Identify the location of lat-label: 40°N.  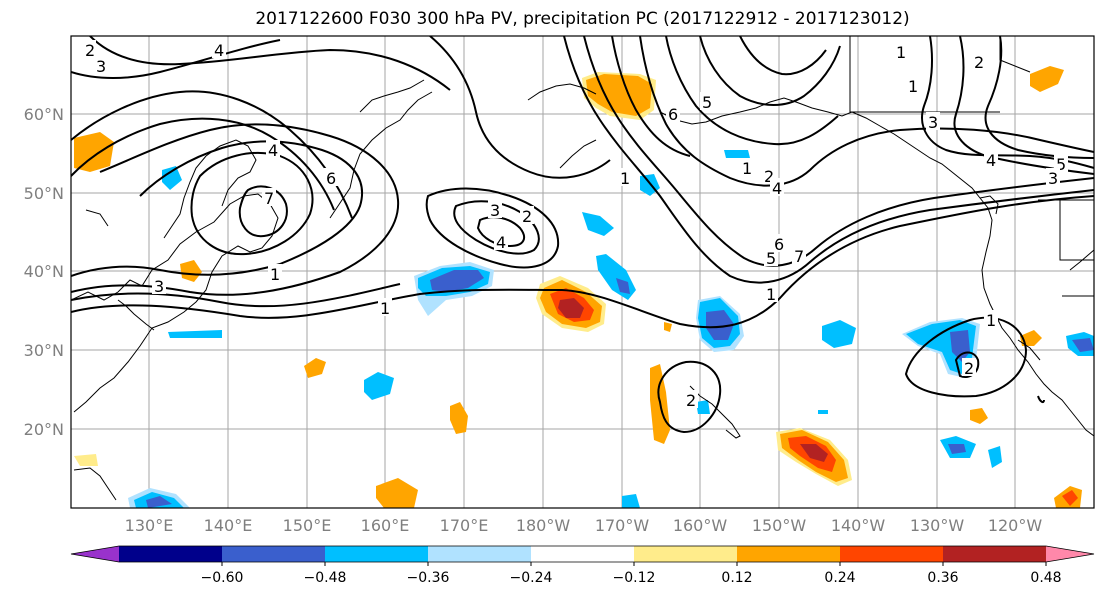
(44, 271).